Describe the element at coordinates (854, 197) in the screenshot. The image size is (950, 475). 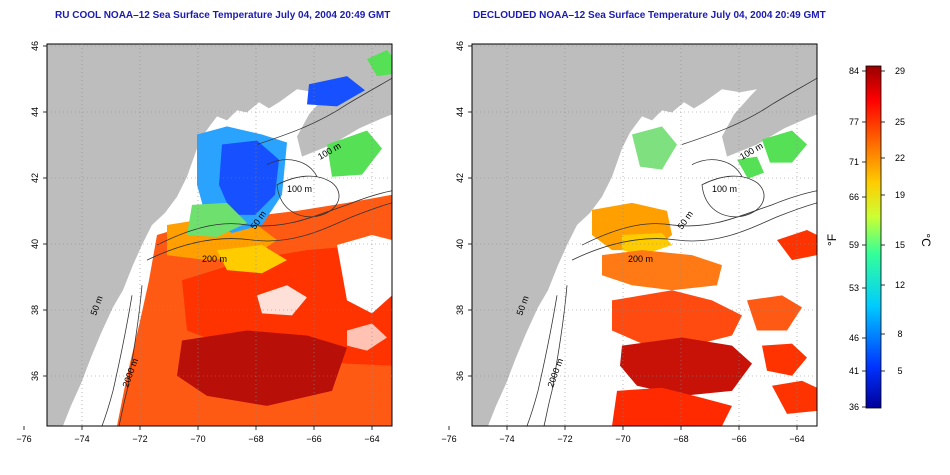
I see `colorbar-f-label: 66` at that location.